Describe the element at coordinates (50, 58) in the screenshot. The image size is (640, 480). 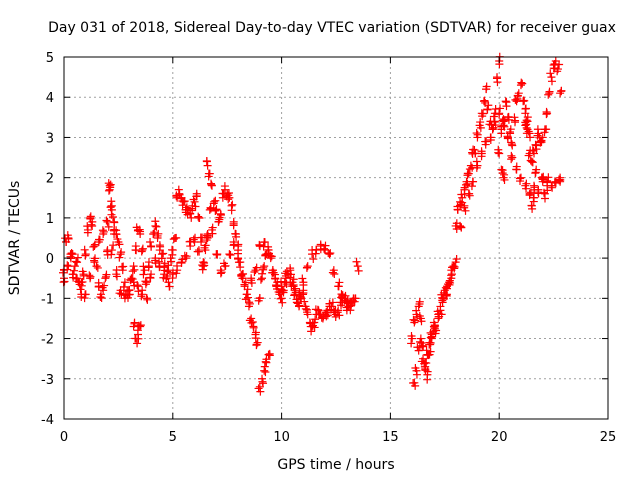
I see `y-tick-label: 5` at that location.